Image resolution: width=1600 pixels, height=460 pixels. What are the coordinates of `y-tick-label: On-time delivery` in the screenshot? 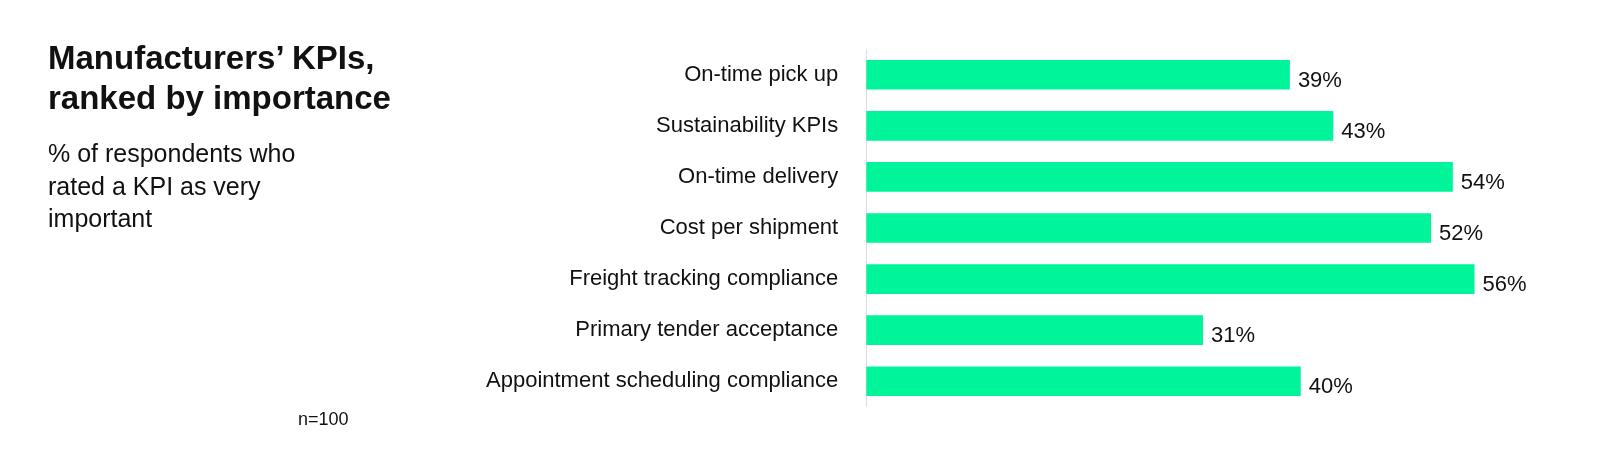 It's located at (758, 175).